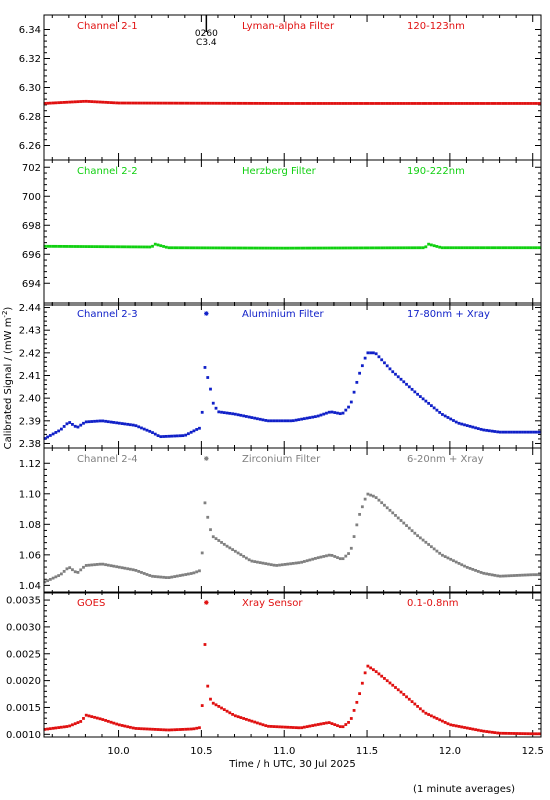 Image resolution: width=550 pixels, height=800 pixels. What do you see at coordinates (30, 586) in the screenshot?
I see `y-tick-label: 1.04` at bounding box center [30, 586].